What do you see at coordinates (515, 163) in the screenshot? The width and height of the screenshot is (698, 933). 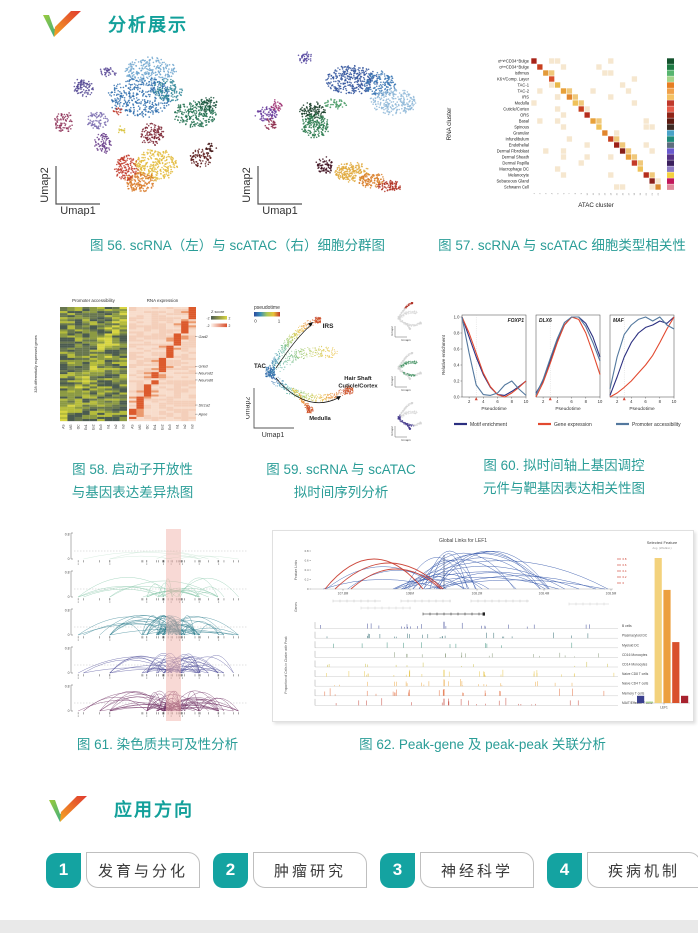 I see `svg-text: Dermal Papilla` at bounding box center [515, 163].